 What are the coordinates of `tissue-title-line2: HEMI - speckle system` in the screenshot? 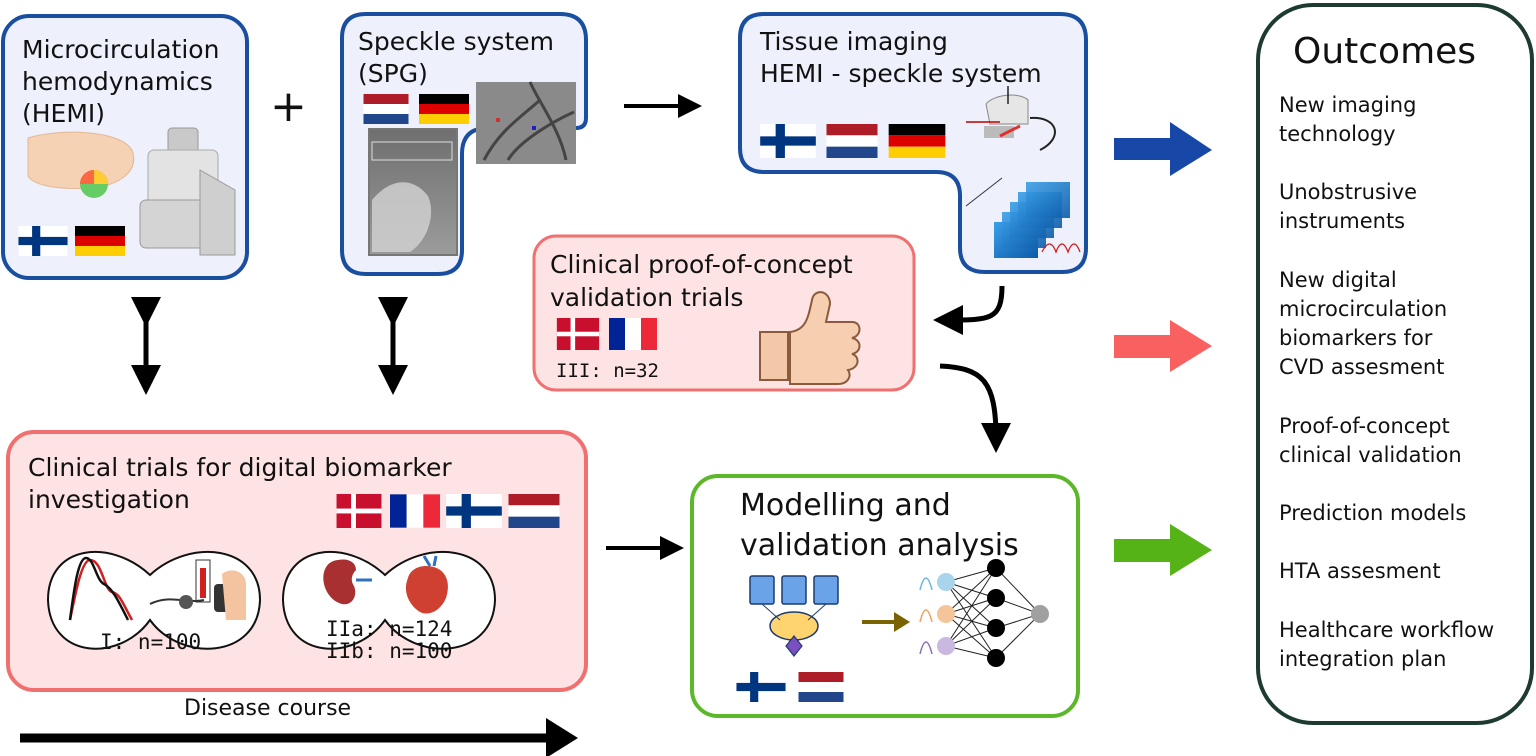 It's located at (901, 73).